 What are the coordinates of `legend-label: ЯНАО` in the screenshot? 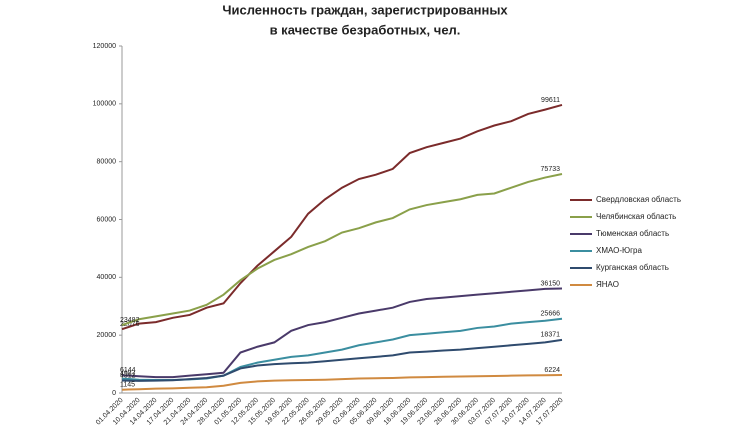 It's located at (607, 284).